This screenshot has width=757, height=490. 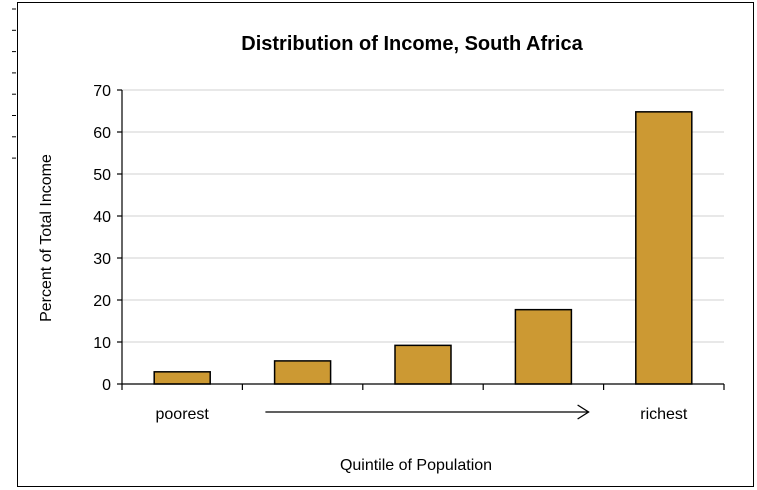 I want to click on y-tick-label: 20, so click(x=102, y=301).